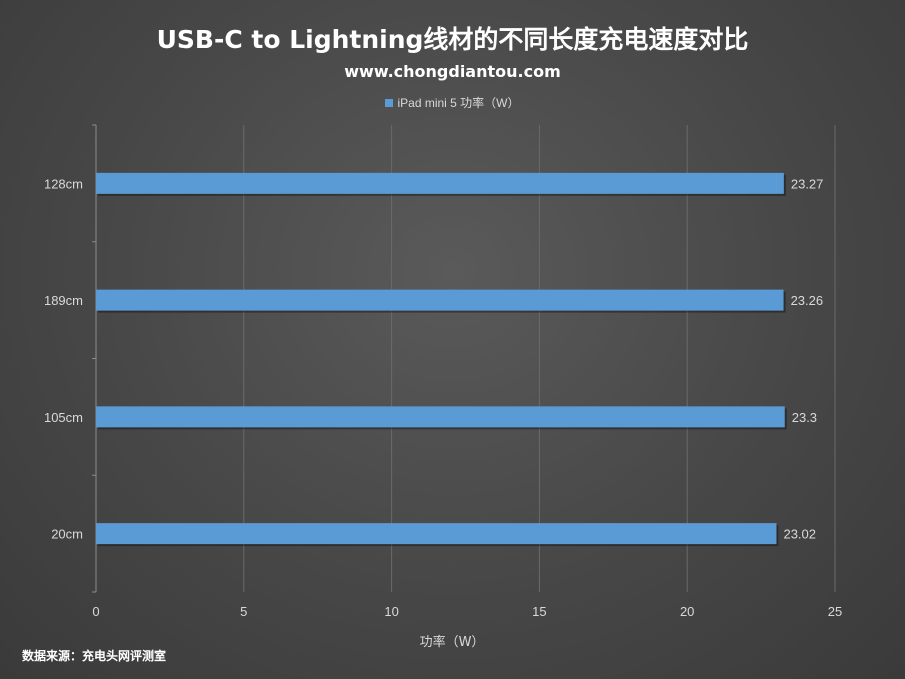  I want to click on data-source: 数据来源：充电头网评测室, so click(94, 656).